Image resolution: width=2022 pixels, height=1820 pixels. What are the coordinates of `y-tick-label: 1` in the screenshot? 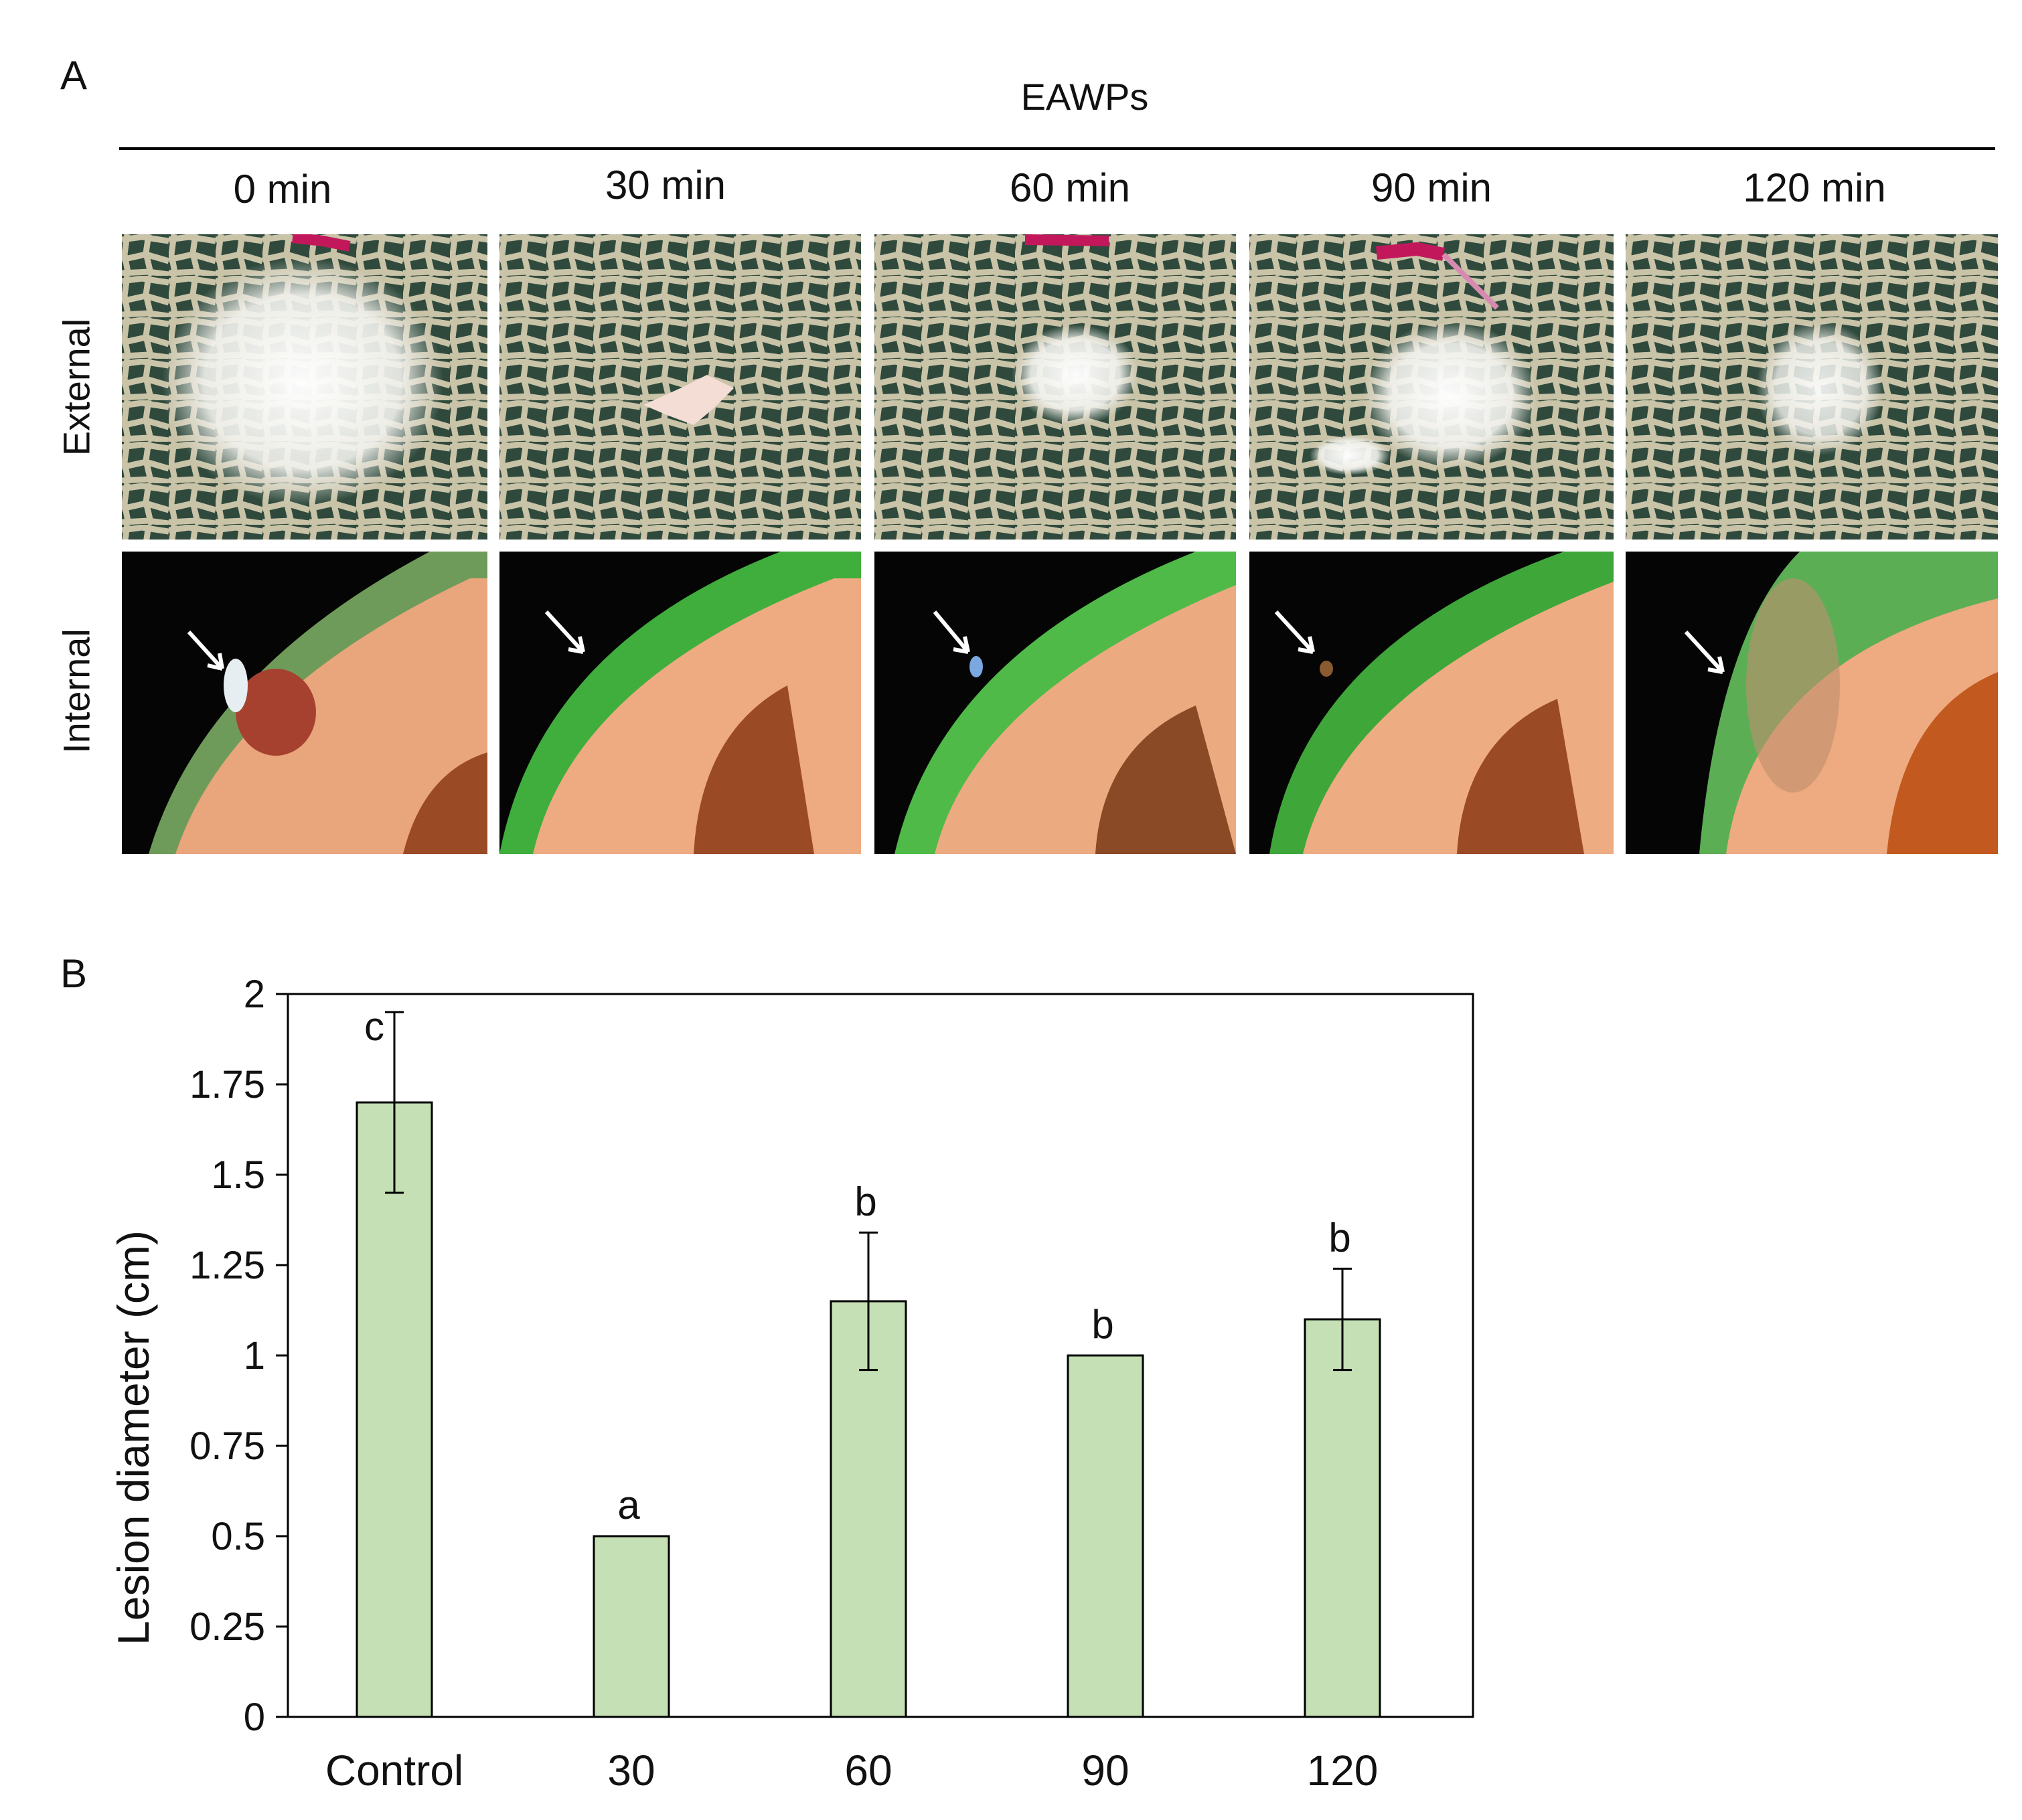 It's located at (254, 1356).